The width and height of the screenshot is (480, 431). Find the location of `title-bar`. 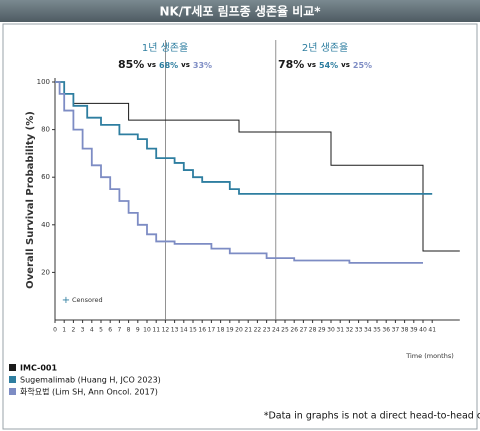

title-bar is located at coordinates (240, 11).